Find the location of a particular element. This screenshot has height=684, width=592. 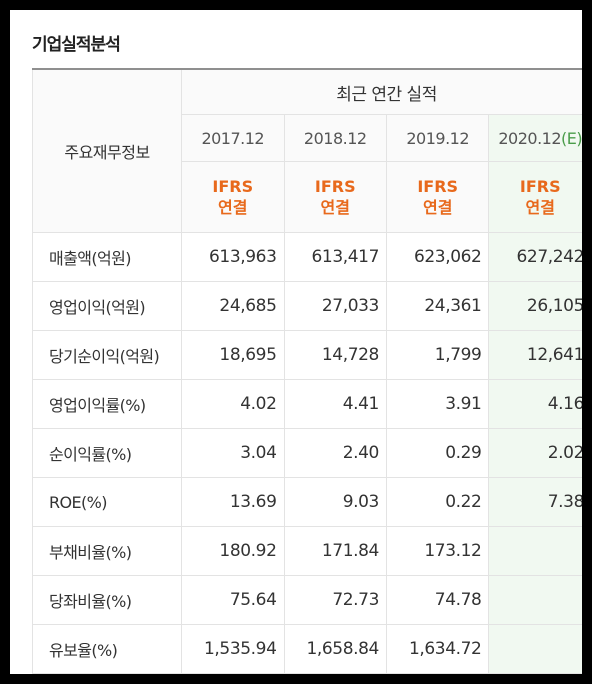

row-label: 당기순이익(억원) is located at coordinates (107, 355).